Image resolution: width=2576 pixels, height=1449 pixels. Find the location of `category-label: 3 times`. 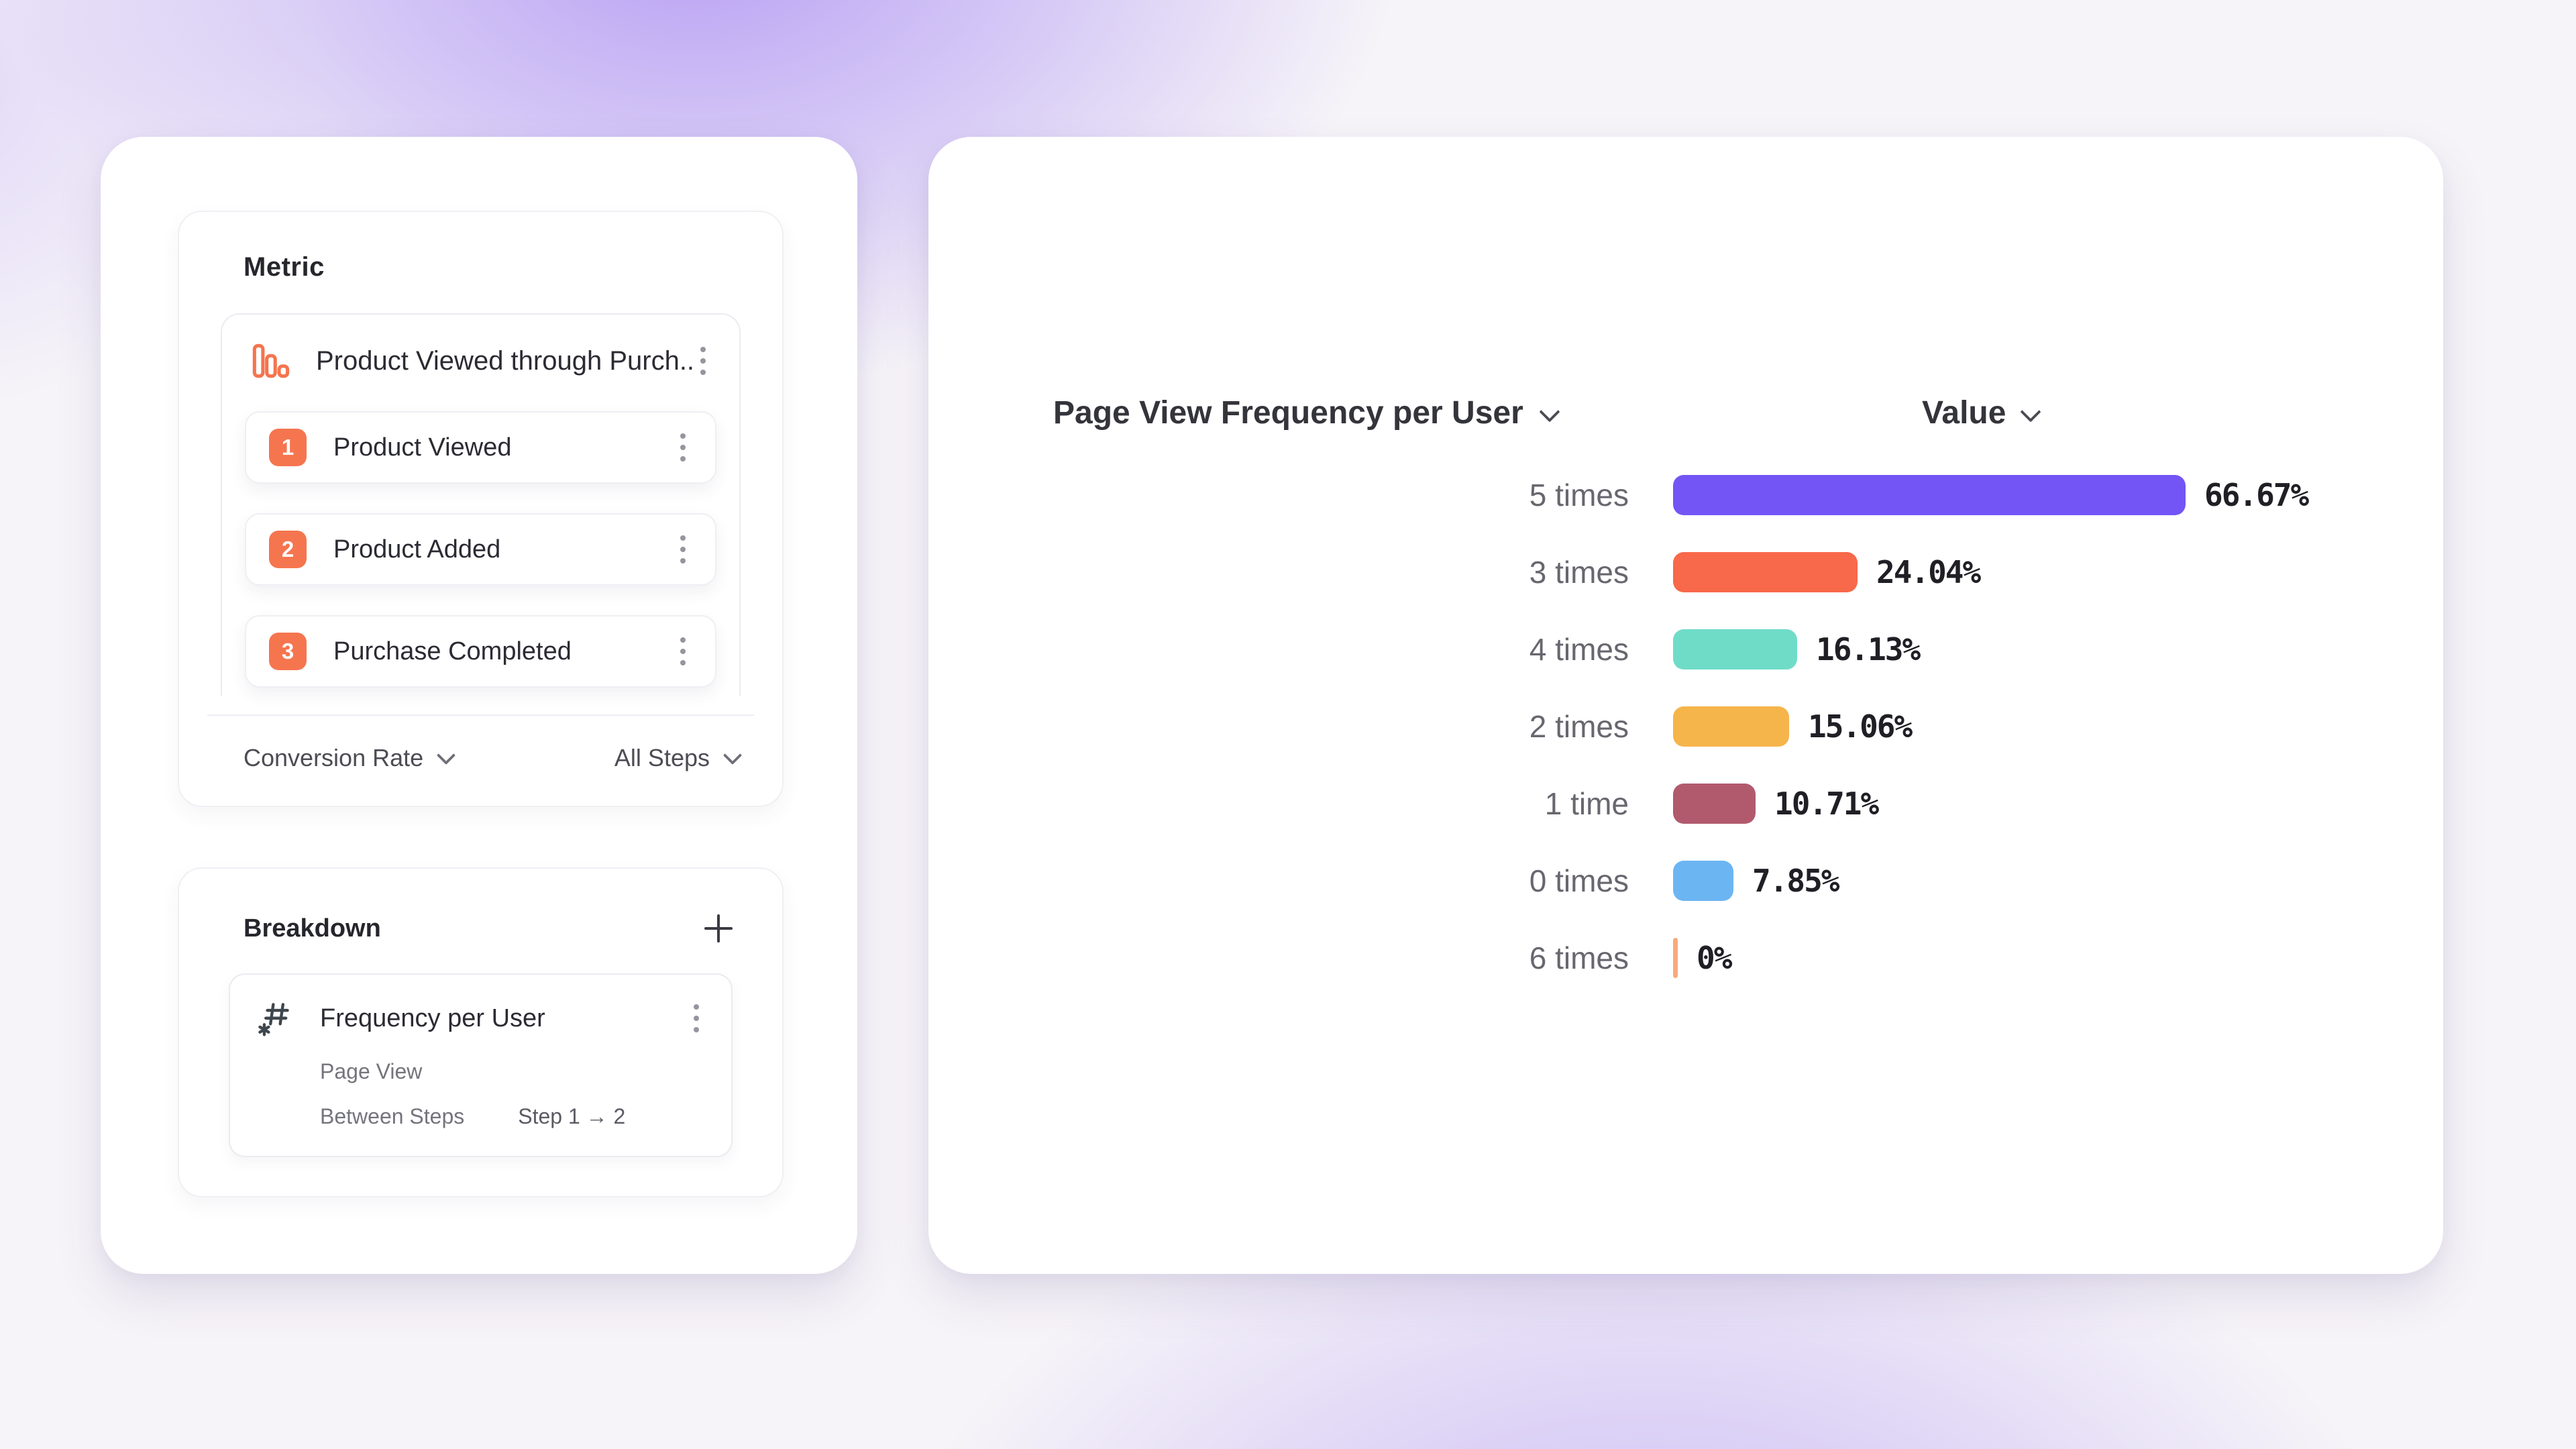

category-label: 3 times is located at coordinates (1579, 572).